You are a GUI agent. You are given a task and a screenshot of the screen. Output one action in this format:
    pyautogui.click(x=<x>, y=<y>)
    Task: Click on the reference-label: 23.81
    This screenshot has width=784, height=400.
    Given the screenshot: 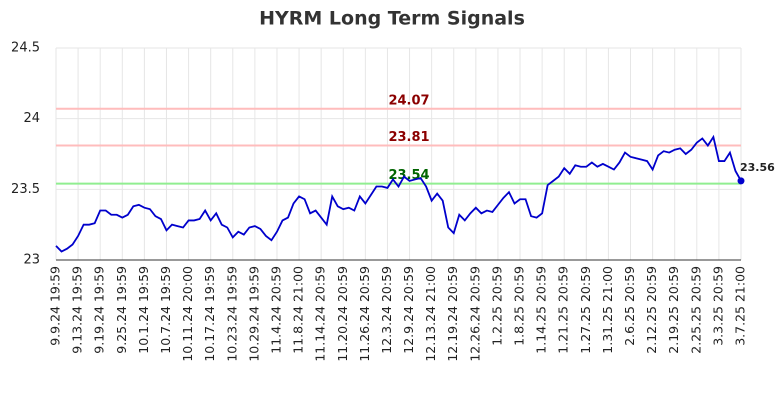 What is the action you would take?
    pyautogui.click(x=408, y=137)
    